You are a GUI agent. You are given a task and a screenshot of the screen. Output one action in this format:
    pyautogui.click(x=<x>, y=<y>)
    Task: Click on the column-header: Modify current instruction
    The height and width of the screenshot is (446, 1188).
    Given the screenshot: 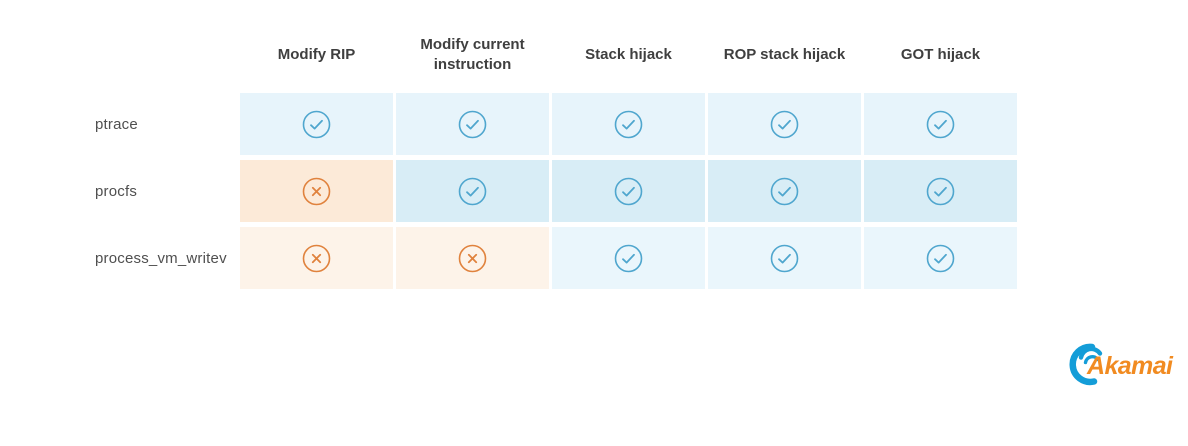 What is the action you would take?
    pyautogui.click(x=472, y=54)
    